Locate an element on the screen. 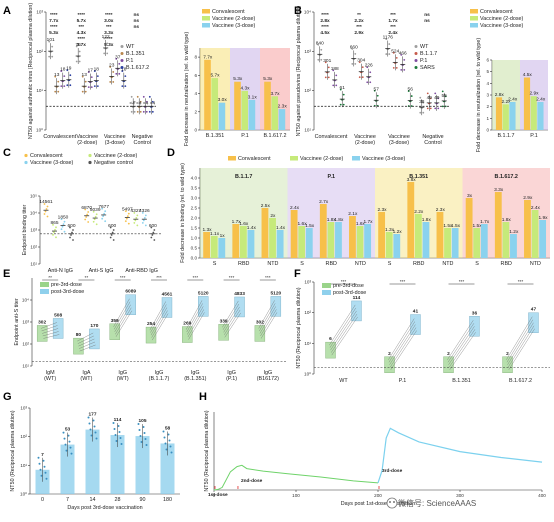  f-value-pre: 2 is located at coordinates (507, 354).